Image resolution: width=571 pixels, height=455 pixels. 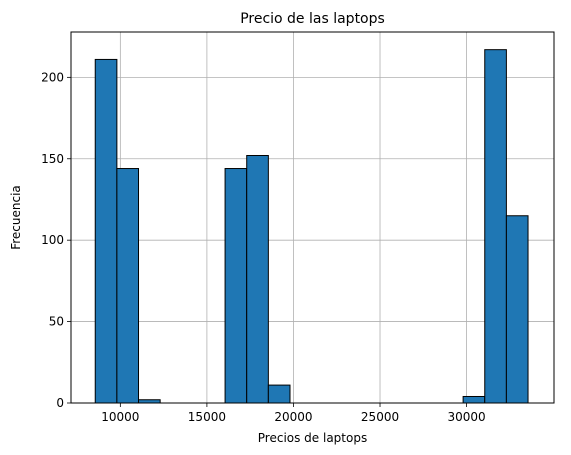 I want to click on x-tick-label: 25000, so click(x=380, y=417).